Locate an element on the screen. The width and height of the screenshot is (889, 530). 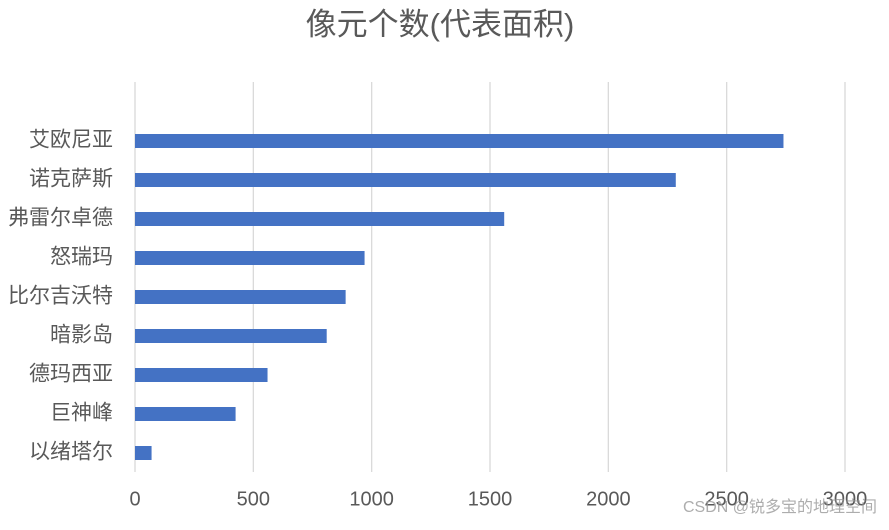
y-tick-label: 诺克萨斯 is located at coordinates (71, 179).